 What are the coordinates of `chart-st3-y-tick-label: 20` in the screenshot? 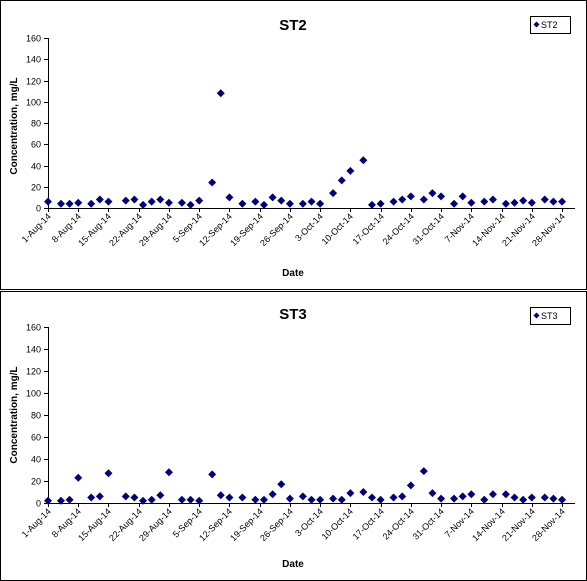 It's located at (36, 482).